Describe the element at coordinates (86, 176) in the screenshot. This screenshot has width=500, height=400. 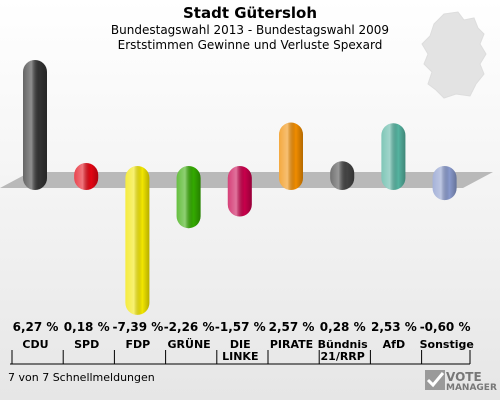
I see `bar-spd` at that location.